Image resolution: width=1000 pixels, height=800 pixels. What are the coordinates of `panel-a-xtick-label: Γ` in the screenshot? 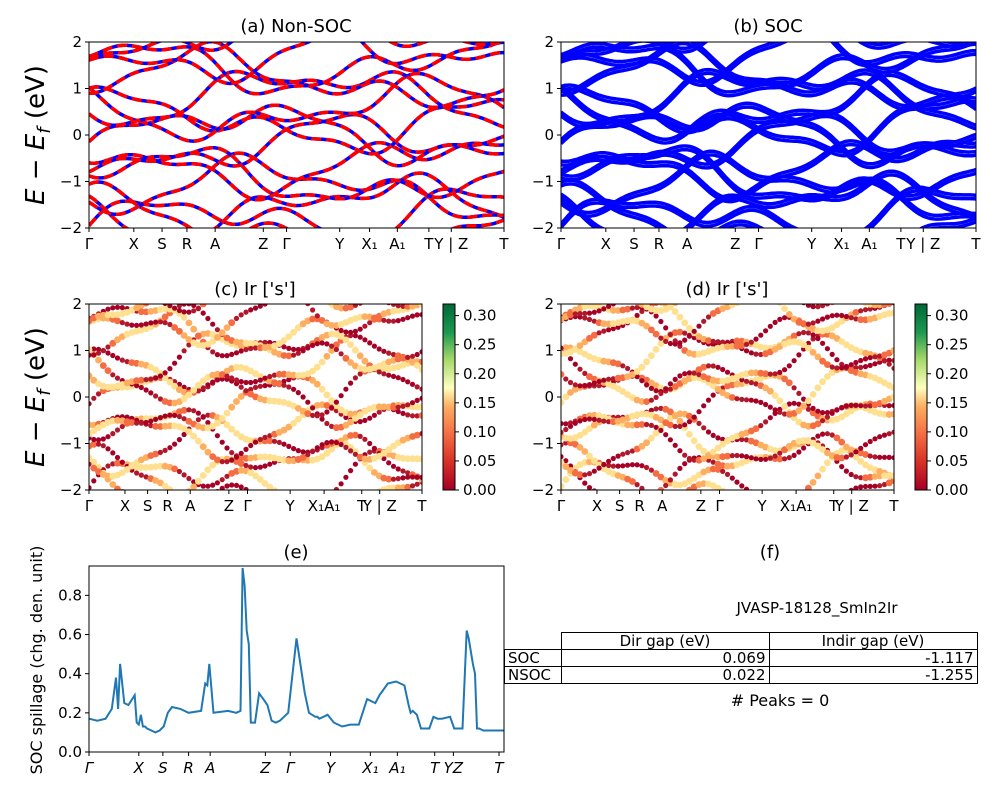 It's located at (286, 244).